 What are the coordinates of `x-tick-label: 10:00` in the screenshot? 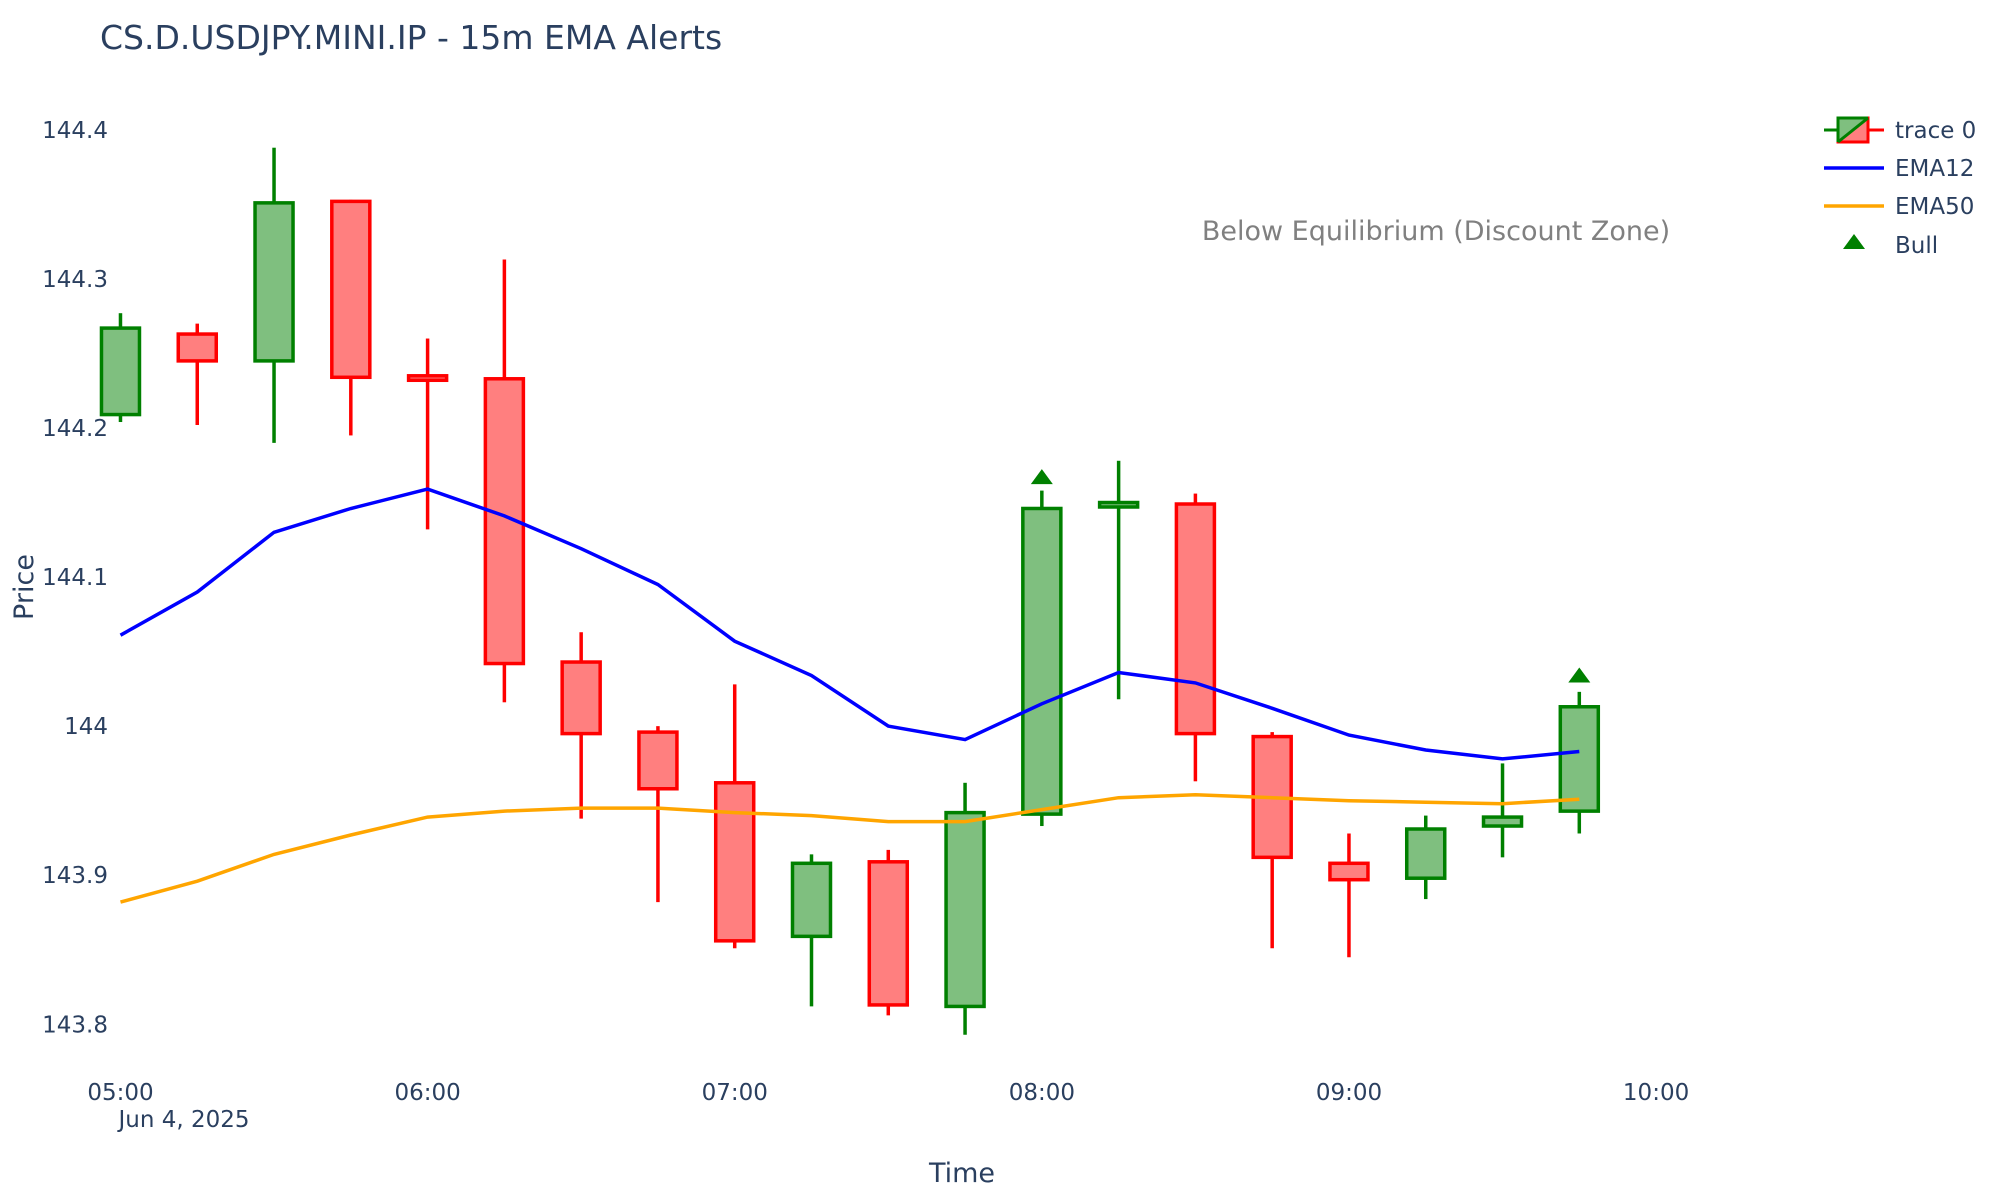 It's located at (1656, 1093).